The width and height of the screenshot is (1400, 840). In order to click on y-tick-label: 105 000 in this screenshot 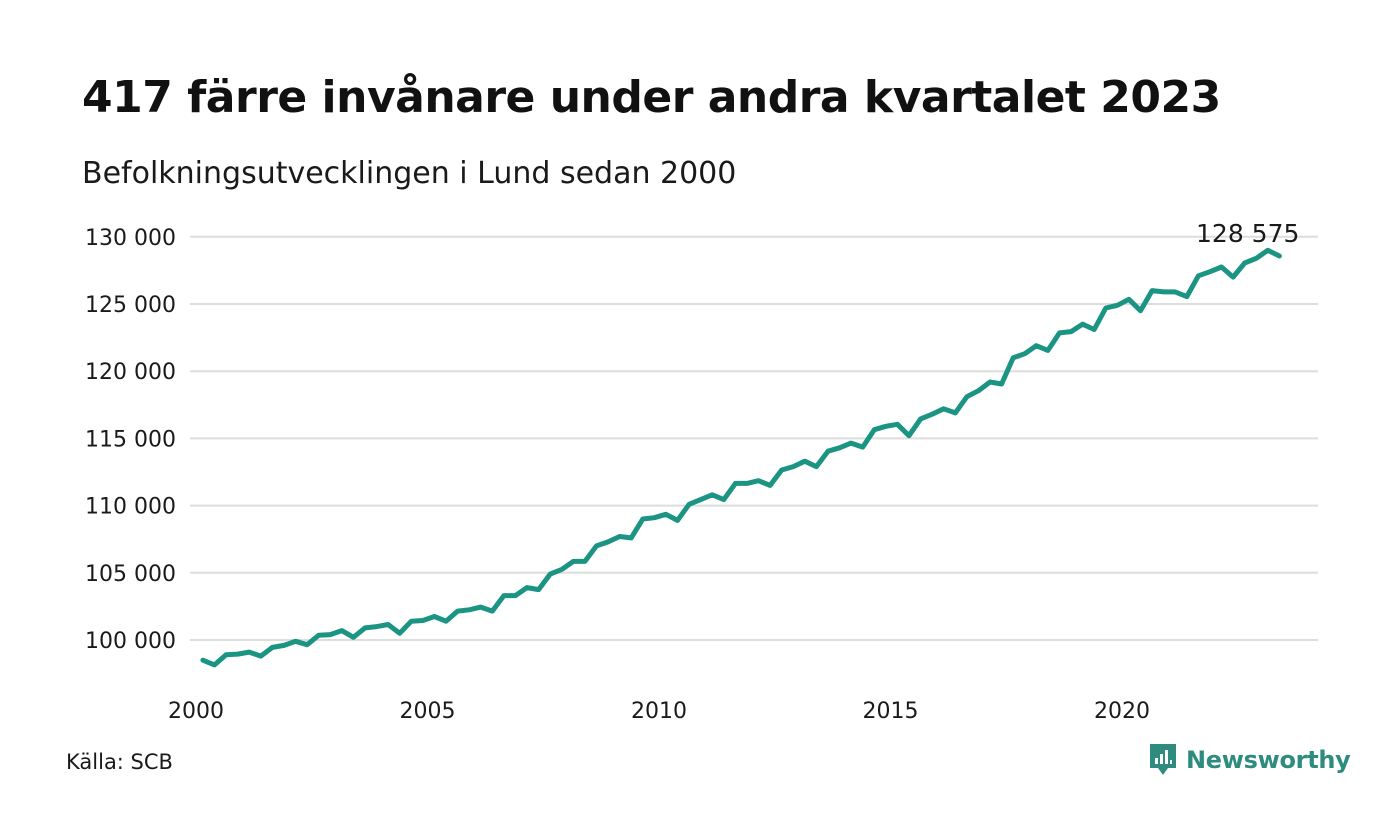, I will do `click(130, 574)`.